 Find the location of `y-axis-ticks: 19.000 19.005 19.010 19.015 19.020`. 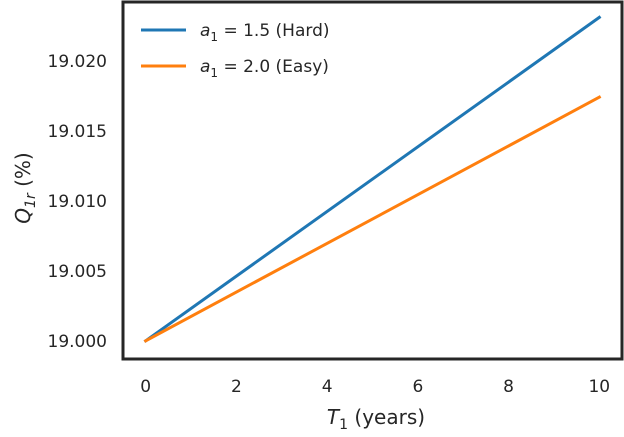

y-axis-ticks: 19.000 19.005 19.010 19.015 19.020 is located at coordinates (77, 202).